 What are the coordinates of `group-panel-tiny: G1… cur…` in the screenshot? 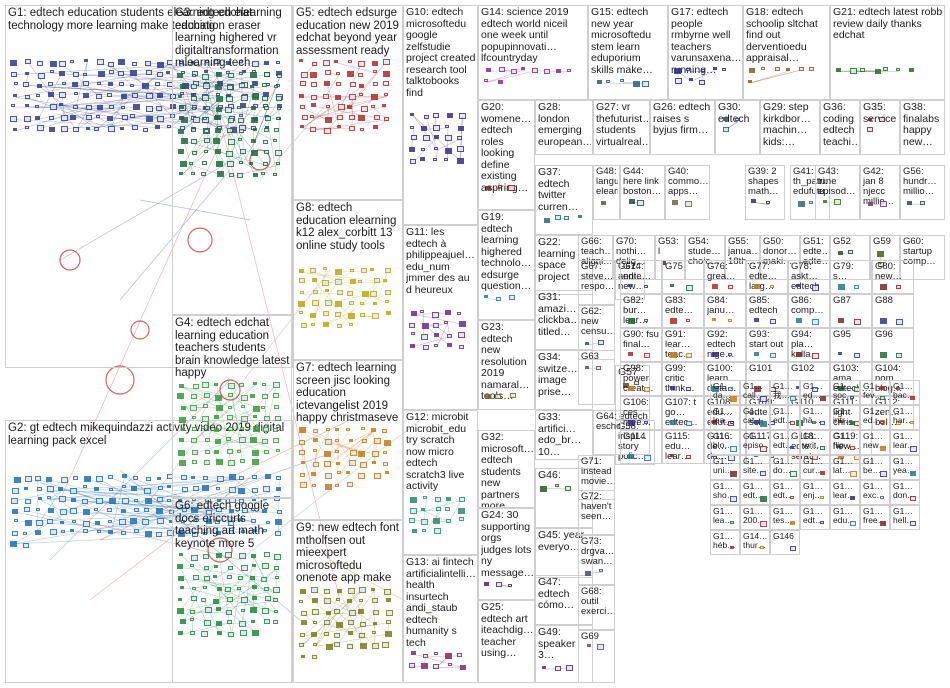 It's located at (815, 467).